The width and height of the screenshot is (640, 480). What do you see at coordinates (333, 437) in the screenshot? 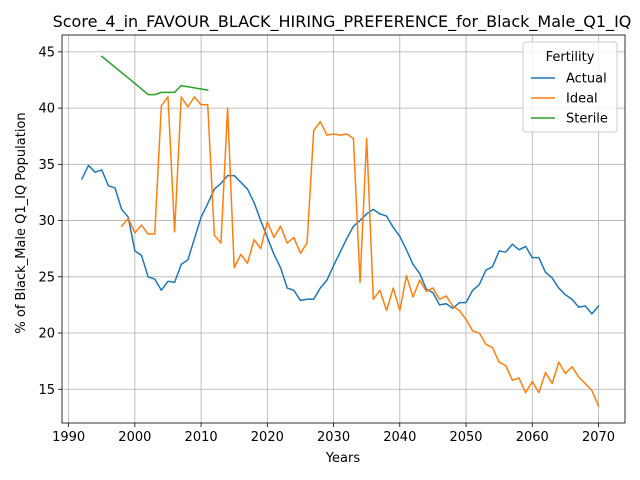
I see `x-tick-label: 2030` at bounding box center [333, 437].